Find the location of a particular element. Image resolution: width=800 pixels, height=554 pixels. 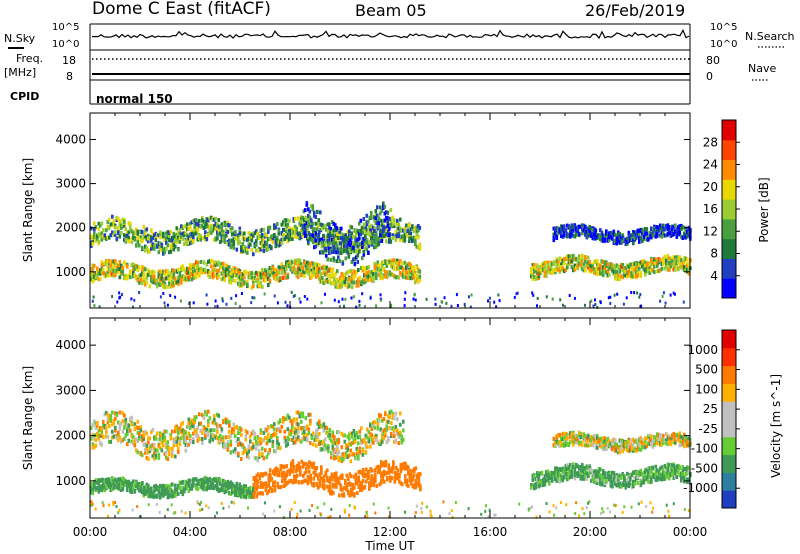

colorbar-segment is located at coordinates (729, 169).